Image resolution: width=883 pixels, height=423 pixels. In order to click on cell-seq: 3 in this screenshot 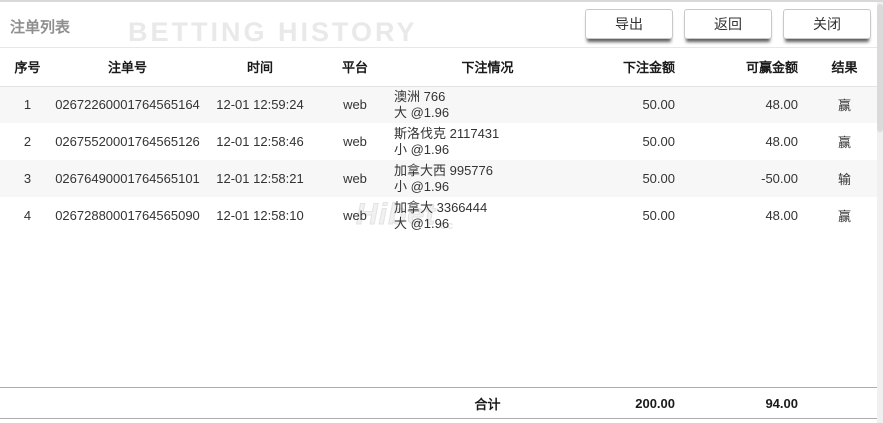, I will do `click(27, 178)`.